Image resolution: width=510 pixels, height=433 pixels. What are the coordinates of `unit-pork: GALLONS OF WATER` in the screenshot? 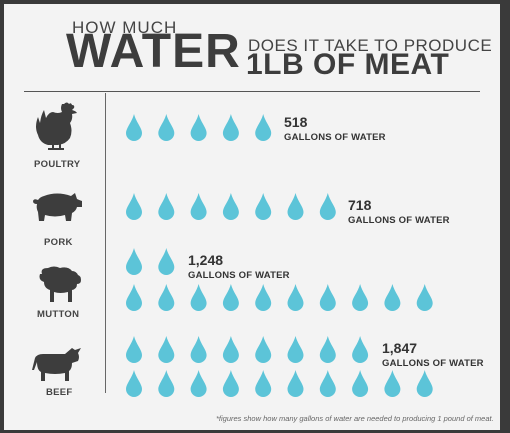 It's located at (399, 220).